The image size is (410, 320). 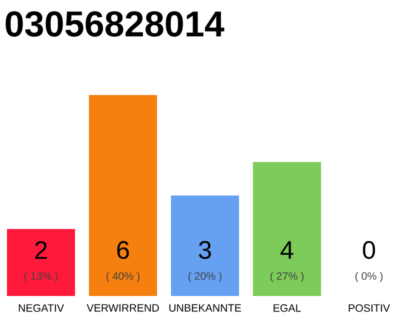 I want to click on data-label: 6, so click(x=123, y=250).